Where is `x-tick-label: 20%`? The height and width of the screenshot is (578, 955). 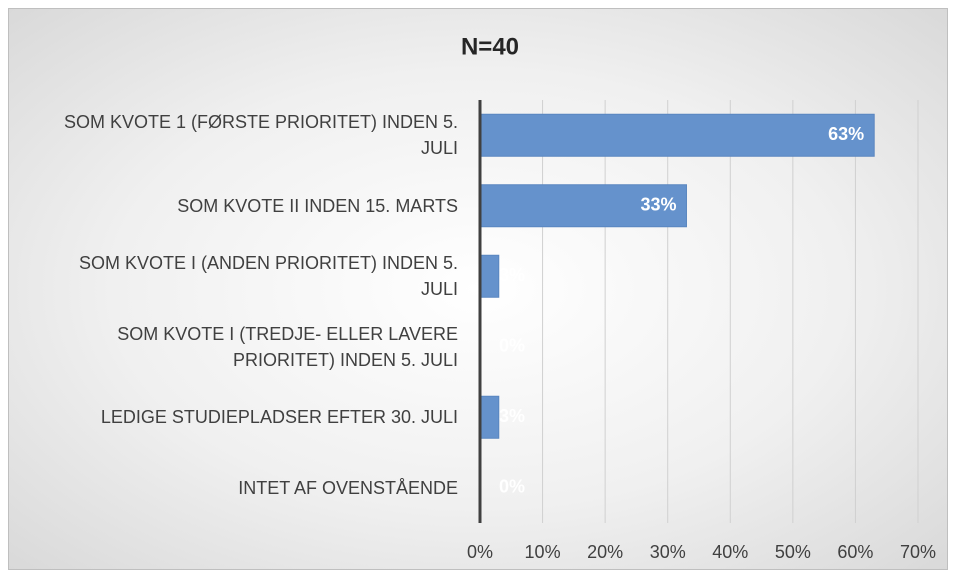 x-tick-label: 20% is located at coordinates (605, 552).